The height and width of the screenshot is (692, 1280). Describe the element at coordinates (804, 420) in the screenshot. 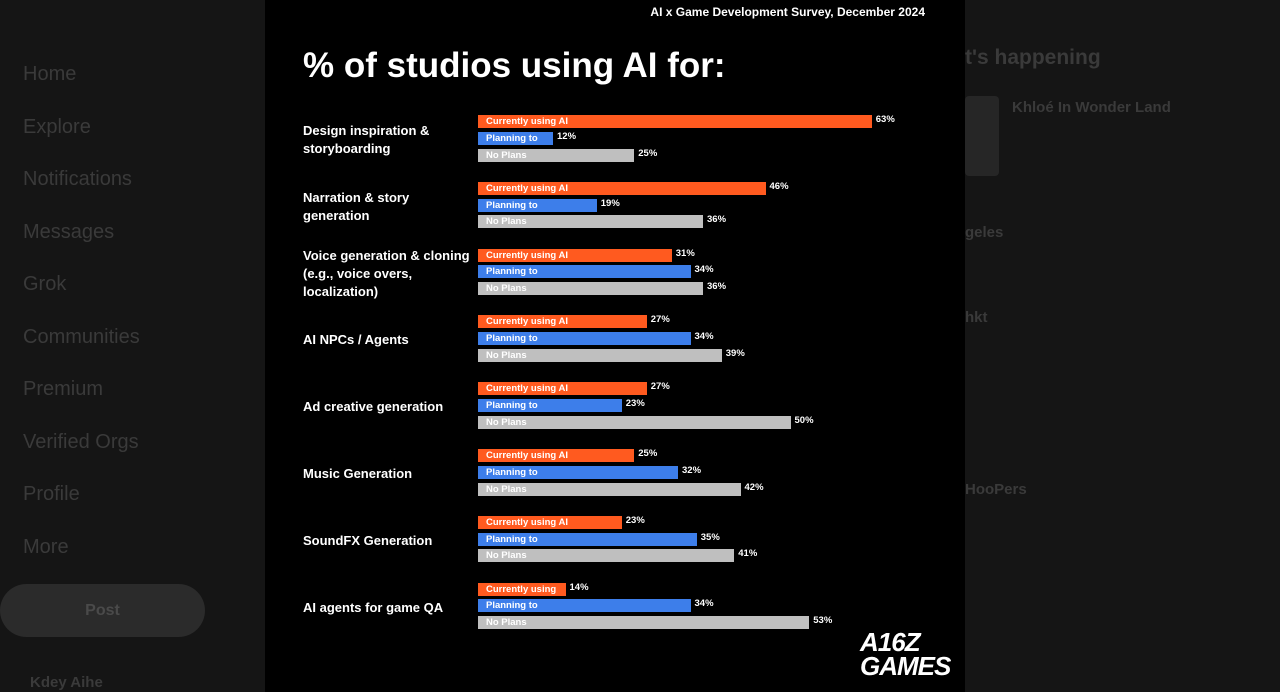

I see `value-label: 50%` at that location.